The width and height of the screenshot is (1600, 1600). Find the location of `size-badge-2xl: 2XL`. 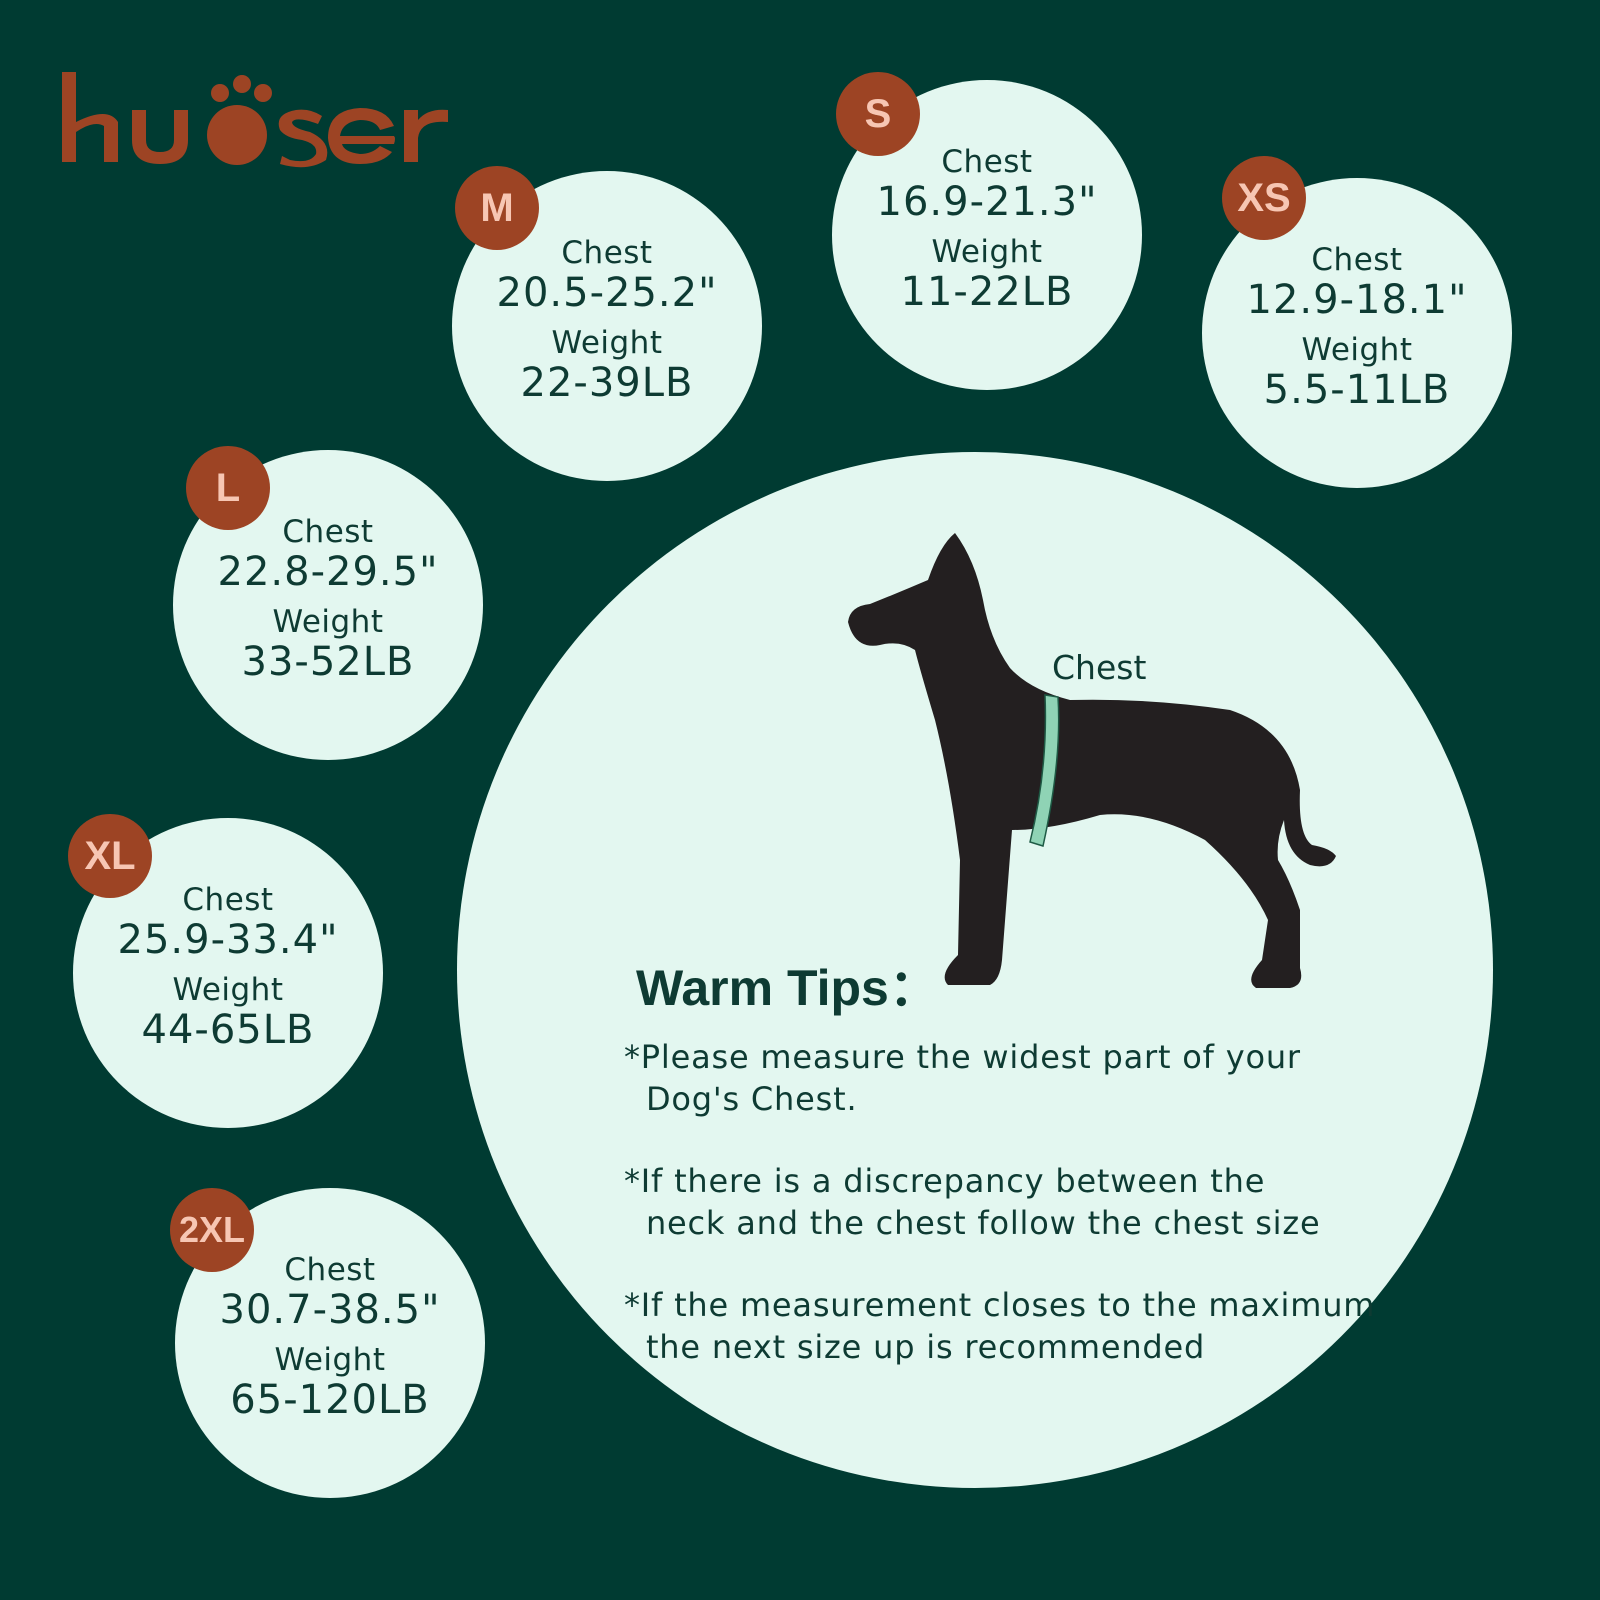

size-badge-2xl: 2XL is located at coordinates (212, 1230).